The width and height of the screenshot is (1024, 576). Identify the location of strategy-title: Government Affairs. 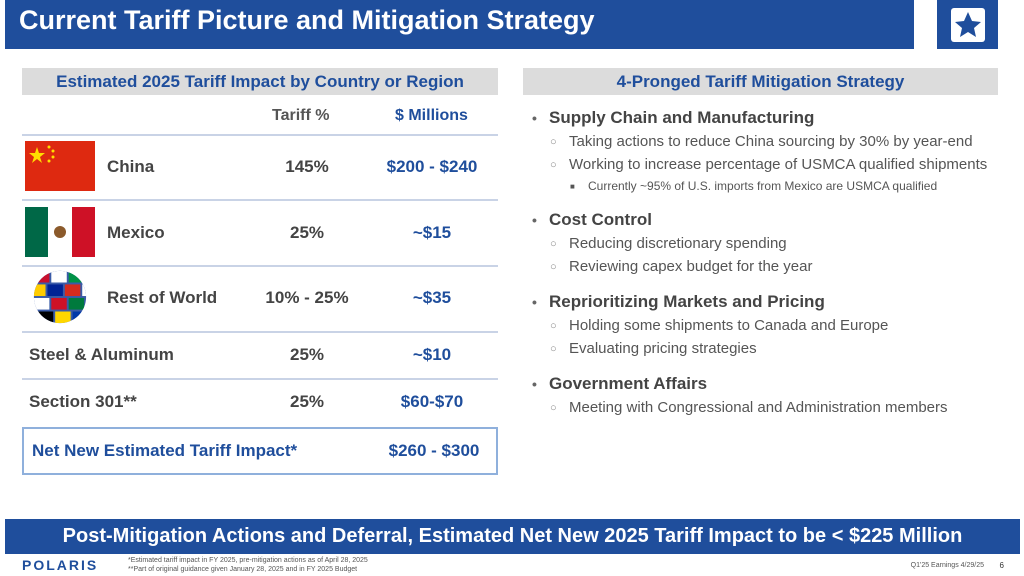
(628, 383).